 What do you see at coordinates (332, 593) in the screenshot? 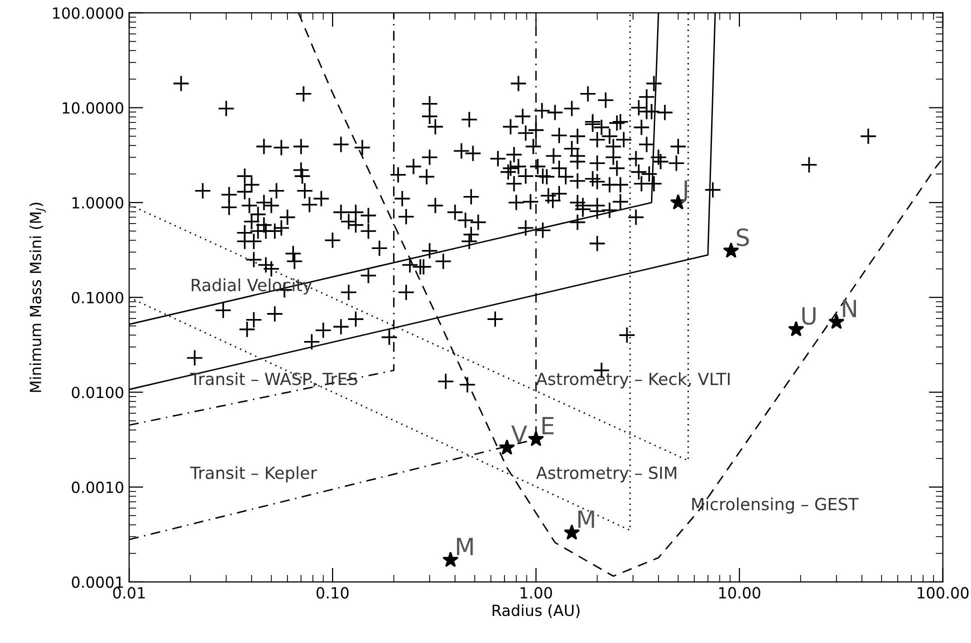
I see `x-tick-label: 0.10` at bounding box center [332, 593].